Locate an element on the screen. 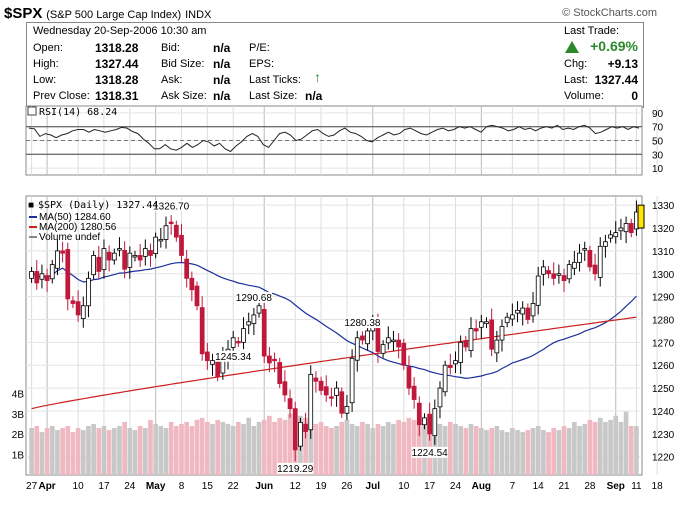 This screenshot has width=695, height=512. x-tick-label: 14 is located at coordinates (539, 486).